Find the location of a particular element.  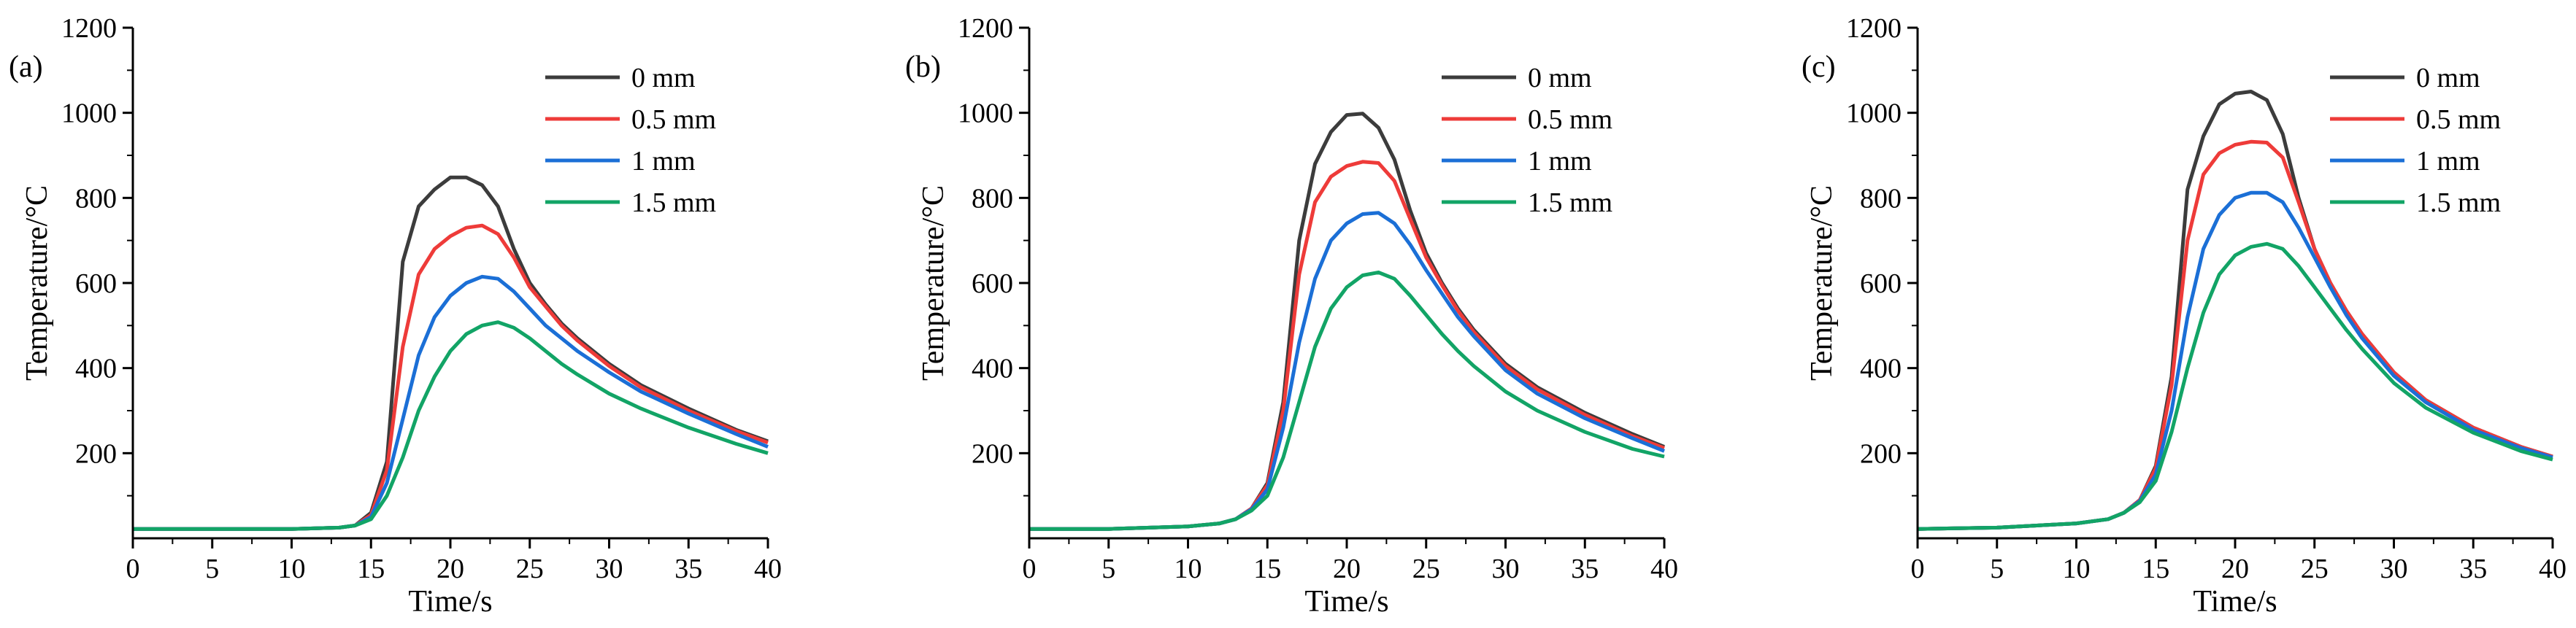

panel-label: (c) is located at coordinates (1819, 67).